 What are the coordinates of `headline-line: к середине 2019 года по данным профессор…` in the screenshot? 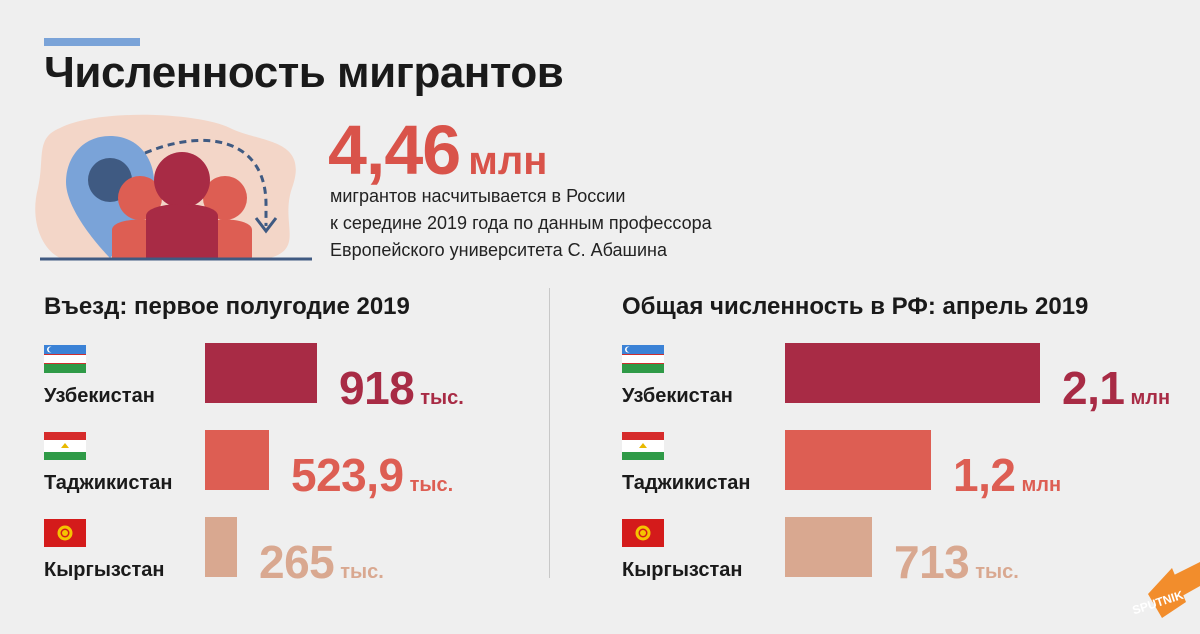 It's located at (521, 223).